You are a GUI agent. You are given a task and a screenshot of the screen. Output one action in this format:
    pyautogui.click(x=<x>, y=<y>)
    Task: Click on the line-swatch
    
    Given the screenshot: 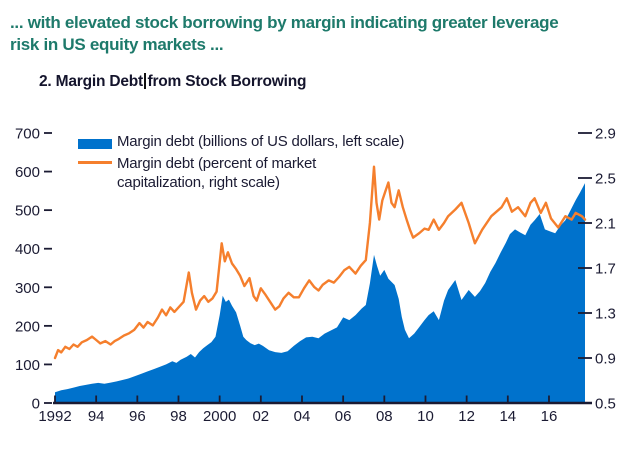 What is the action you would take?
    pyautogui.click(x=95, y=162)
    